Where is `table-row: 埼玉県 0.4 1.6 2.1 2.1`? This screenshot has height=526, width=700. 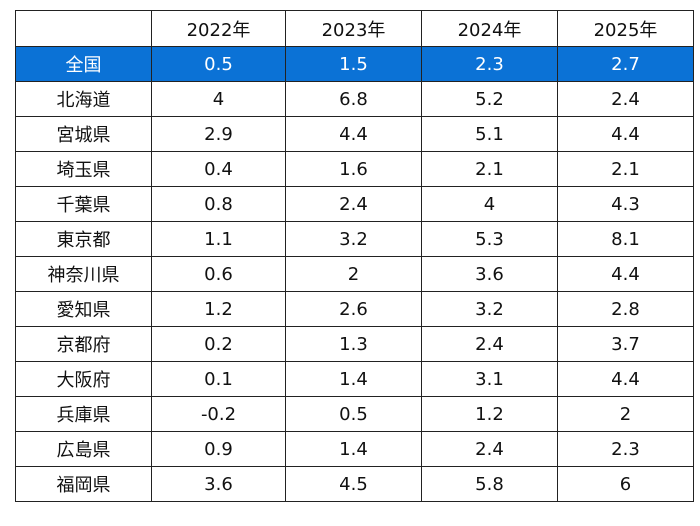
table-row: 埼玉県 0.4 1.6 2.1 2.1 is located at coordinates (354, 169).